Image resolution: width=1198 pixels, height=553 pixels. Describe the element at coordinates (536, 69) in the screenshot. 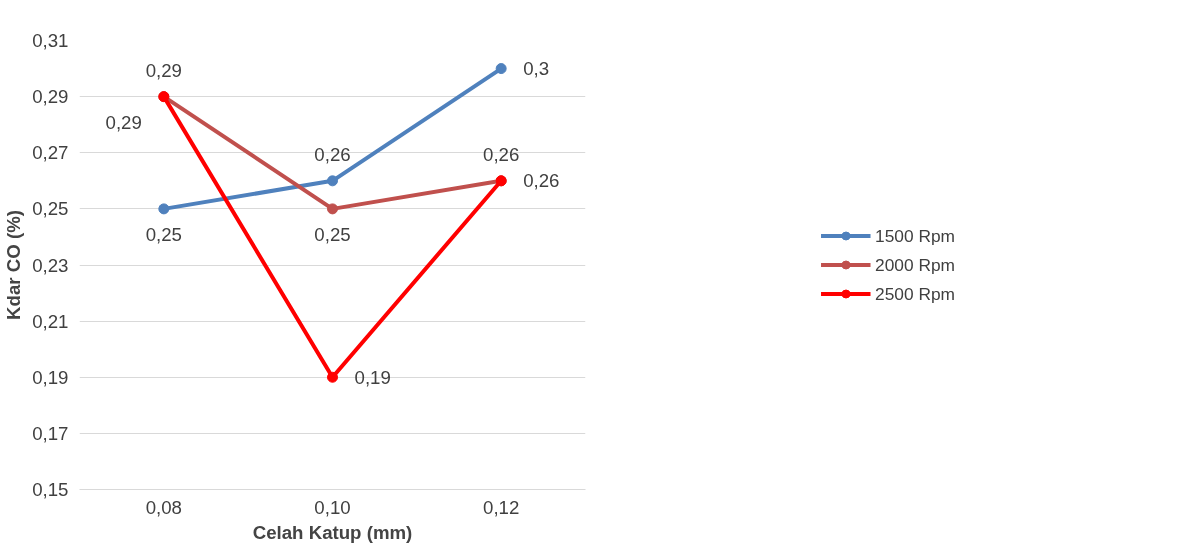

I see `data-label: 0,3` at that location.